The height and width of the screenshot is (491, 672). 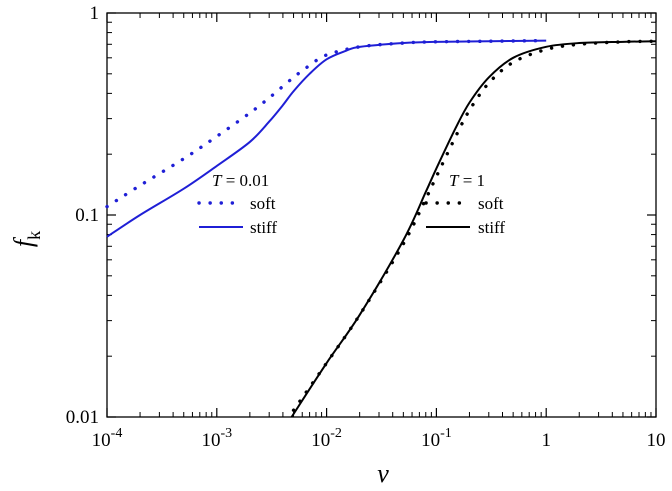 I want to click on y-axis-title-subscript: k, so click(x=34, y=235).